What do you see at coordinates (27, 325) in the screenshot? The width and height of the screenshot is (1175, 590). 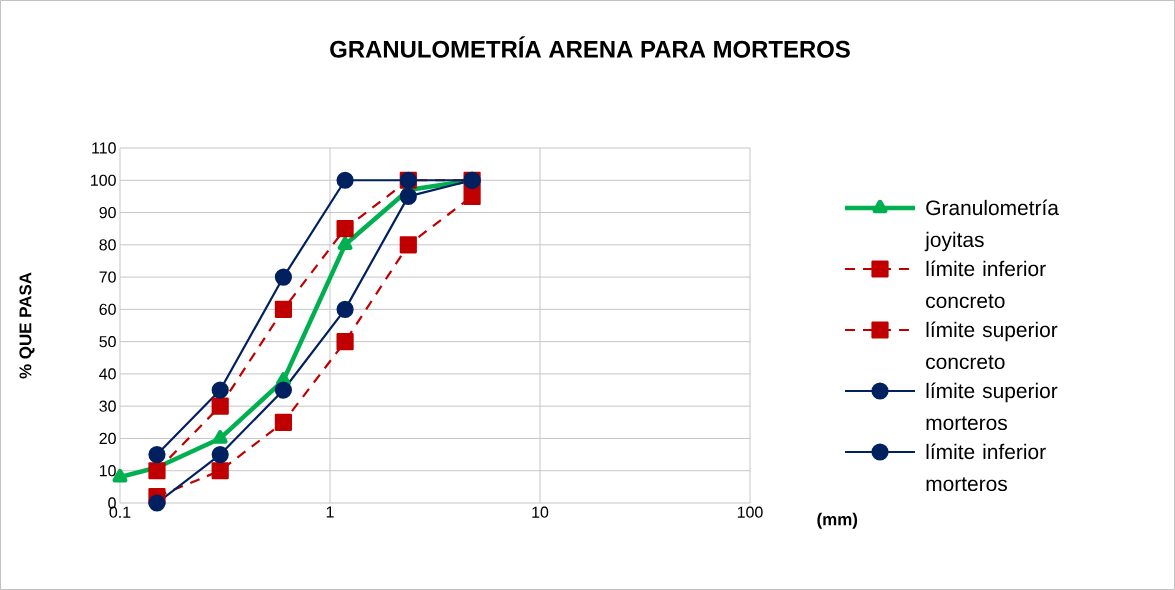 I see `y-axis-title: % QUE PASA` at bounding box center [27, 325].